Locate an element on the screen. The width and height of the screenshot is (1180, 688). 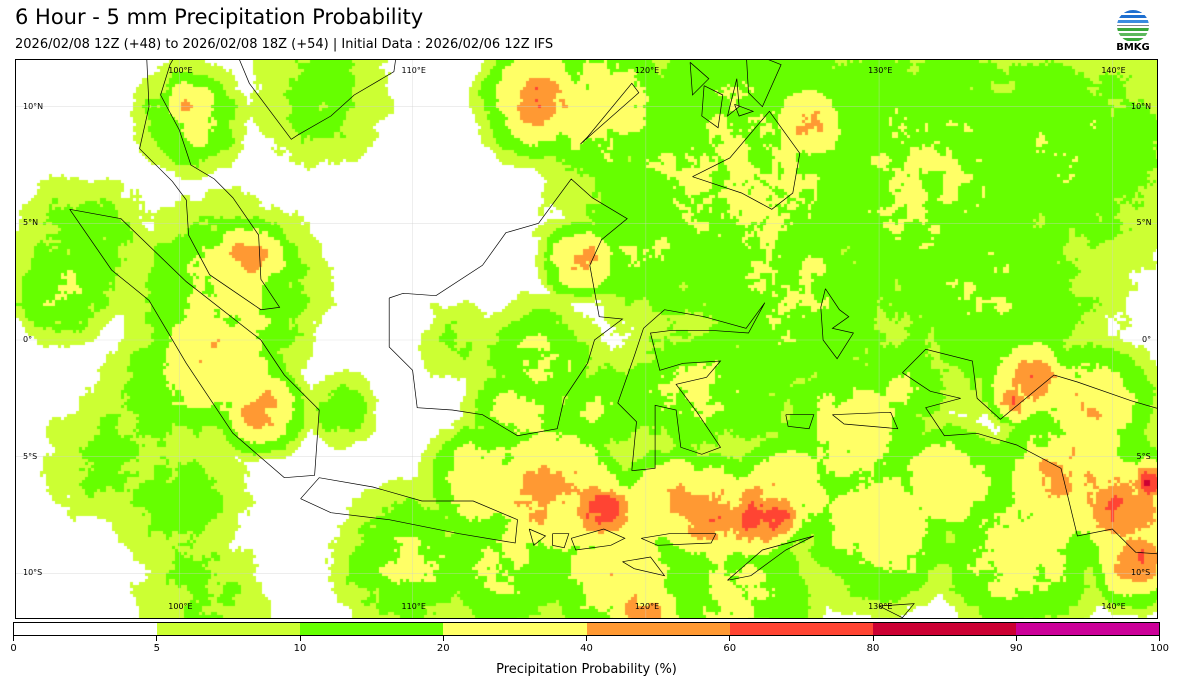
colorbar is located at coordinates (586, 629).